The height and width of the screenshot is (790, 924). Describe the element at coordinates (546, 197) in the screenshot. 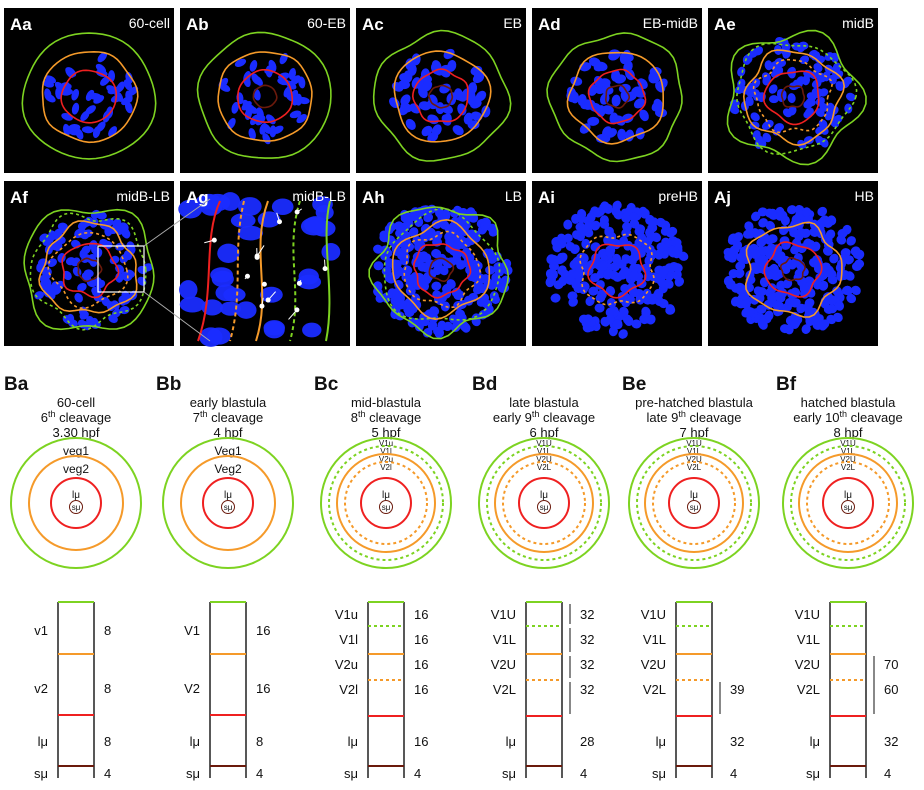

I see `panel-letter: Ai` at that location.